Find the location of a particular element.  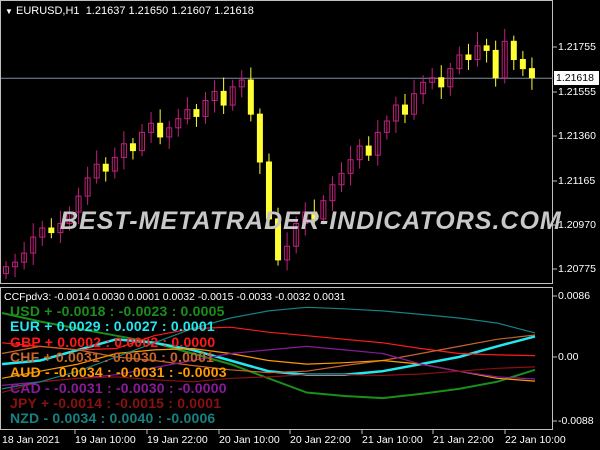

price-tick: 1.20970 is located at coordinates (577, 225).